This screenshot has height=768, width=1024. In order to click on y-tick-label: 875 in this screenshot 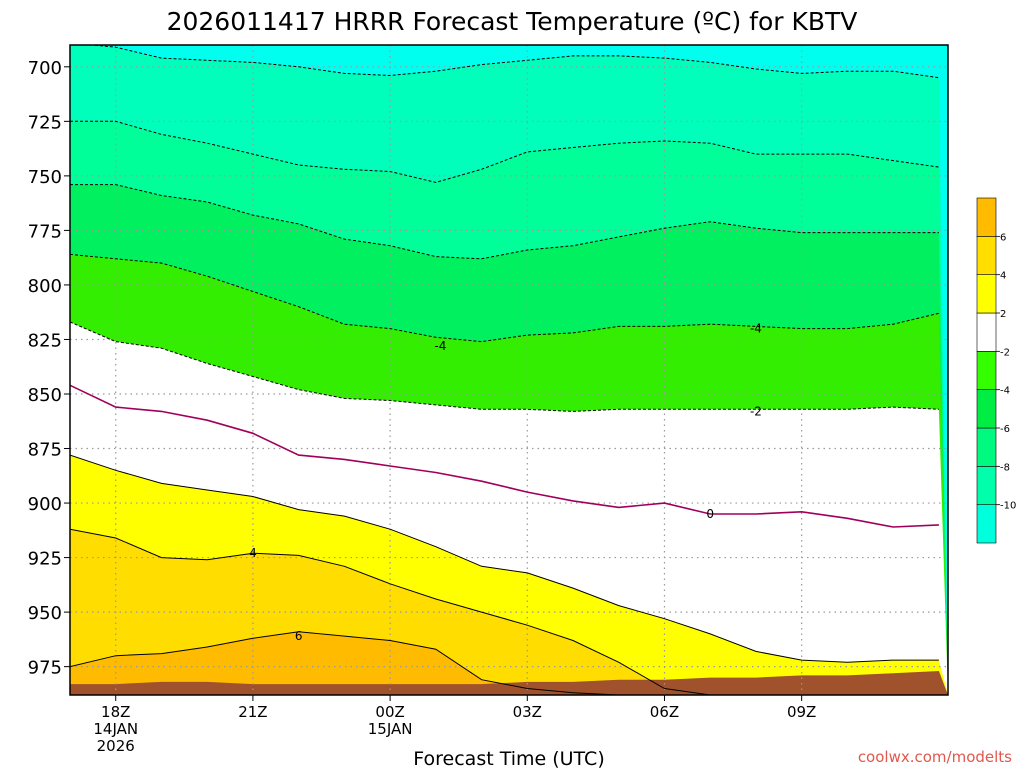, I will do `click(45, 450)`.